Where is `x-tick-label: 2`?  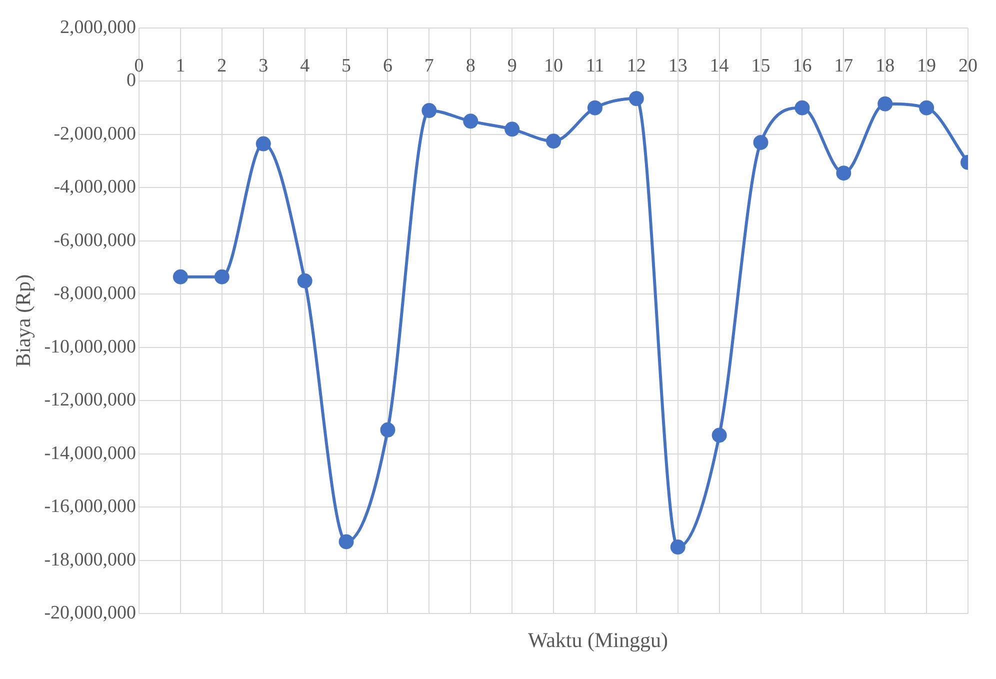
x-tick-label: 2 is located at coordinates (222, 66).